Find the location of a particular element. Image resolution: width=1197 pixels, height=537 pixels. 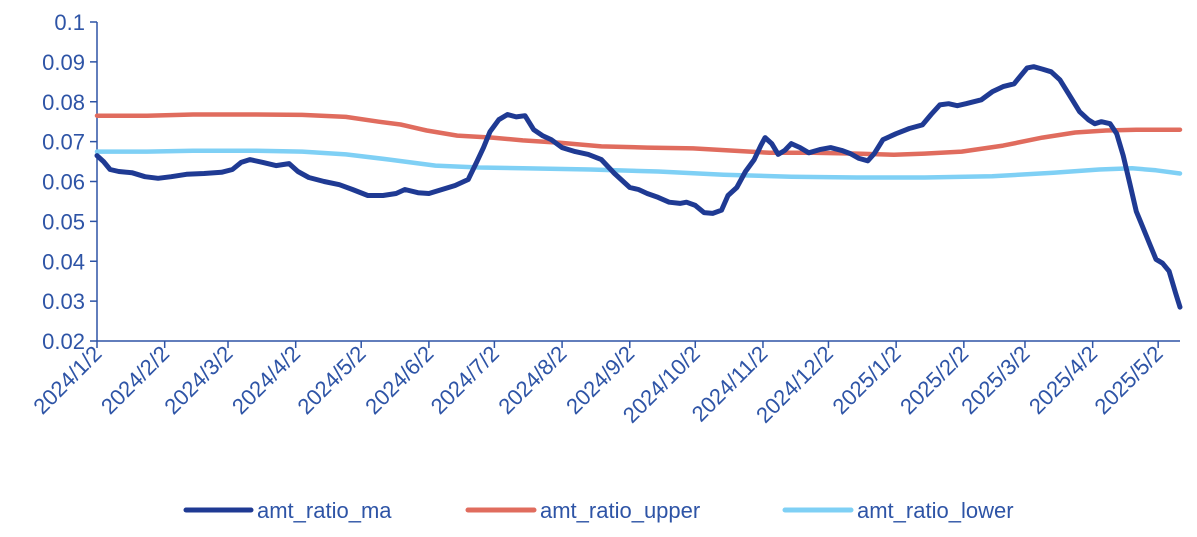

legend-label: amt_ratio_upper is located at coordinates (620, 510).